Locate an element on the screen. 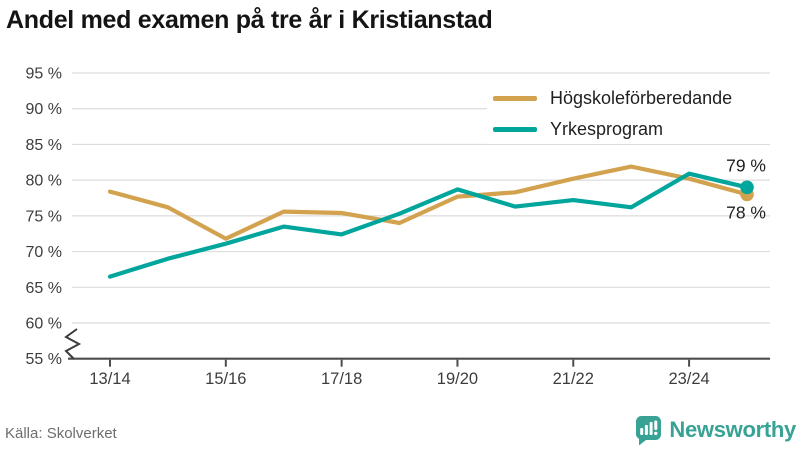 This screenshot has width=800, height=450. legend-item-hogskoleforberedande: Högskoleförberedande is located at coordinates (643, 98).